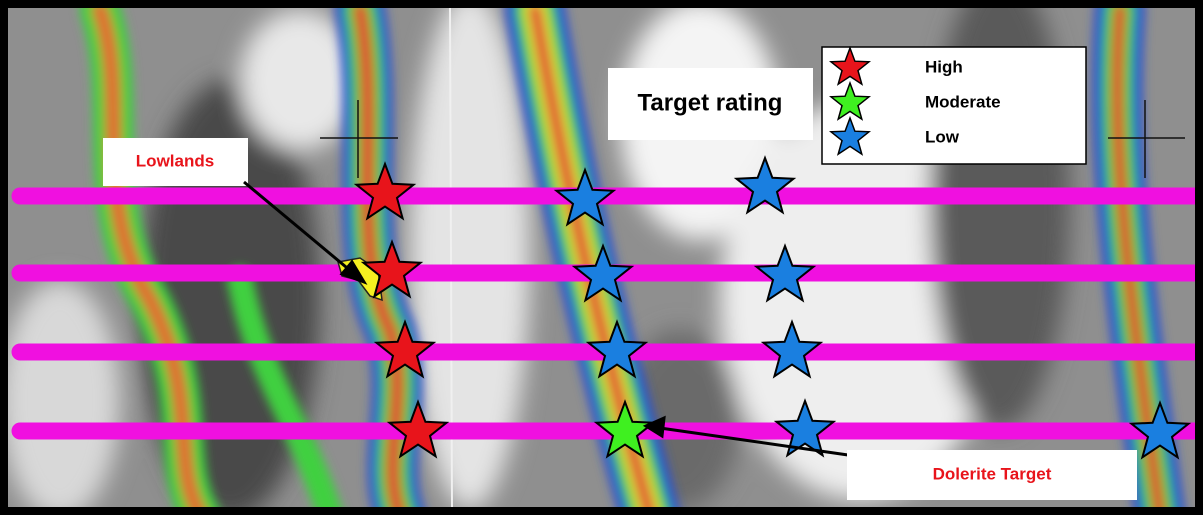  What do you see at coordinates (944, 66) in the screenshot?
I see `legend-label: High` at bounding box center [944, 66].